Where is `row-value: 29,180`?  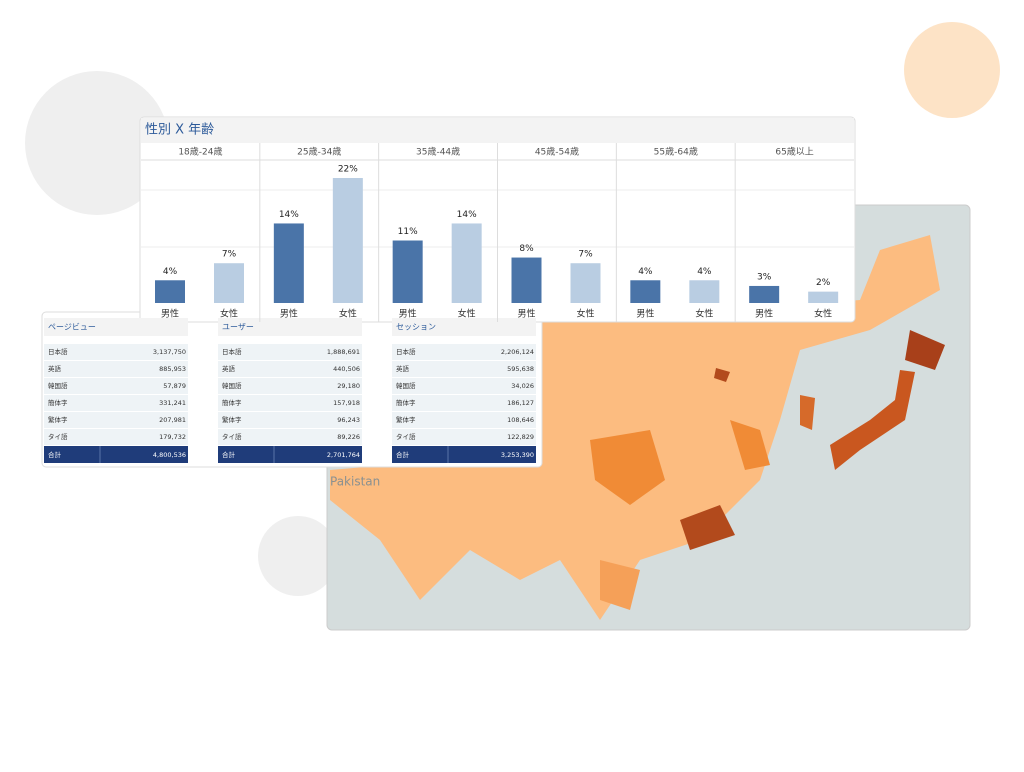 row-value: 29,180 is located at coordinates (348, 386).